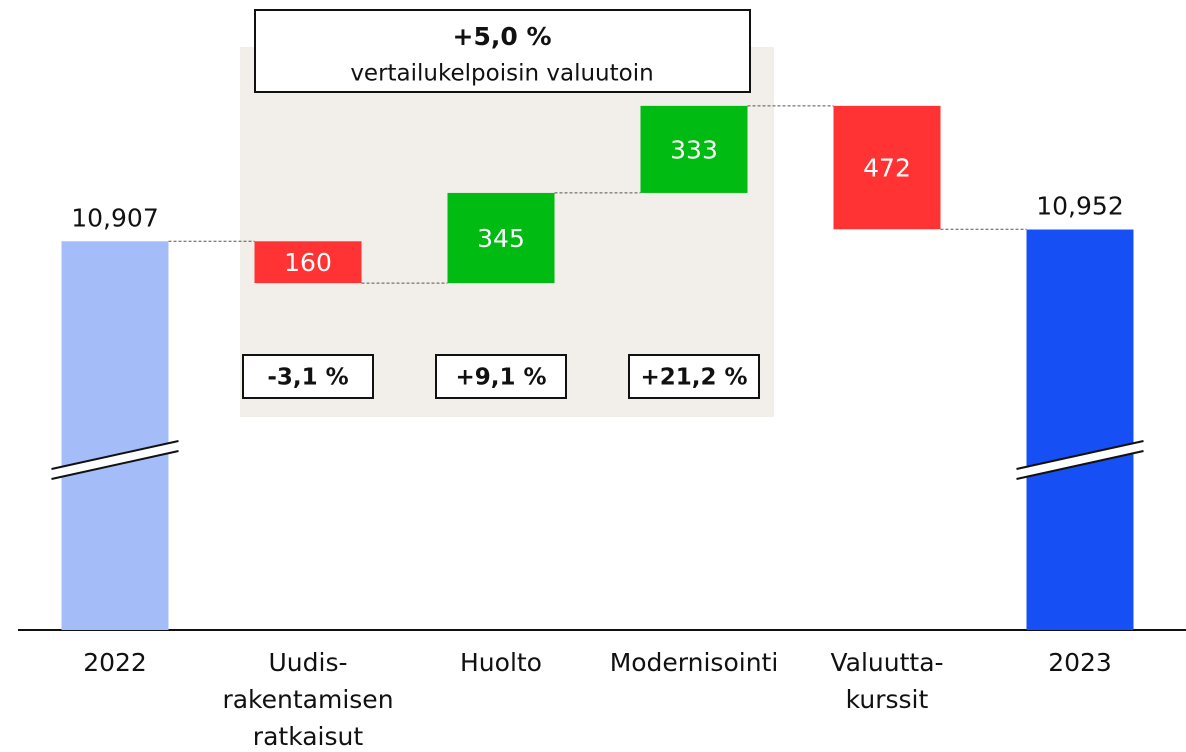 The image size is (1186, 752). Describe the element at coordinates (502, 36) in the screenshot. I see `group-annotation-title: +5,0 %` at that location.